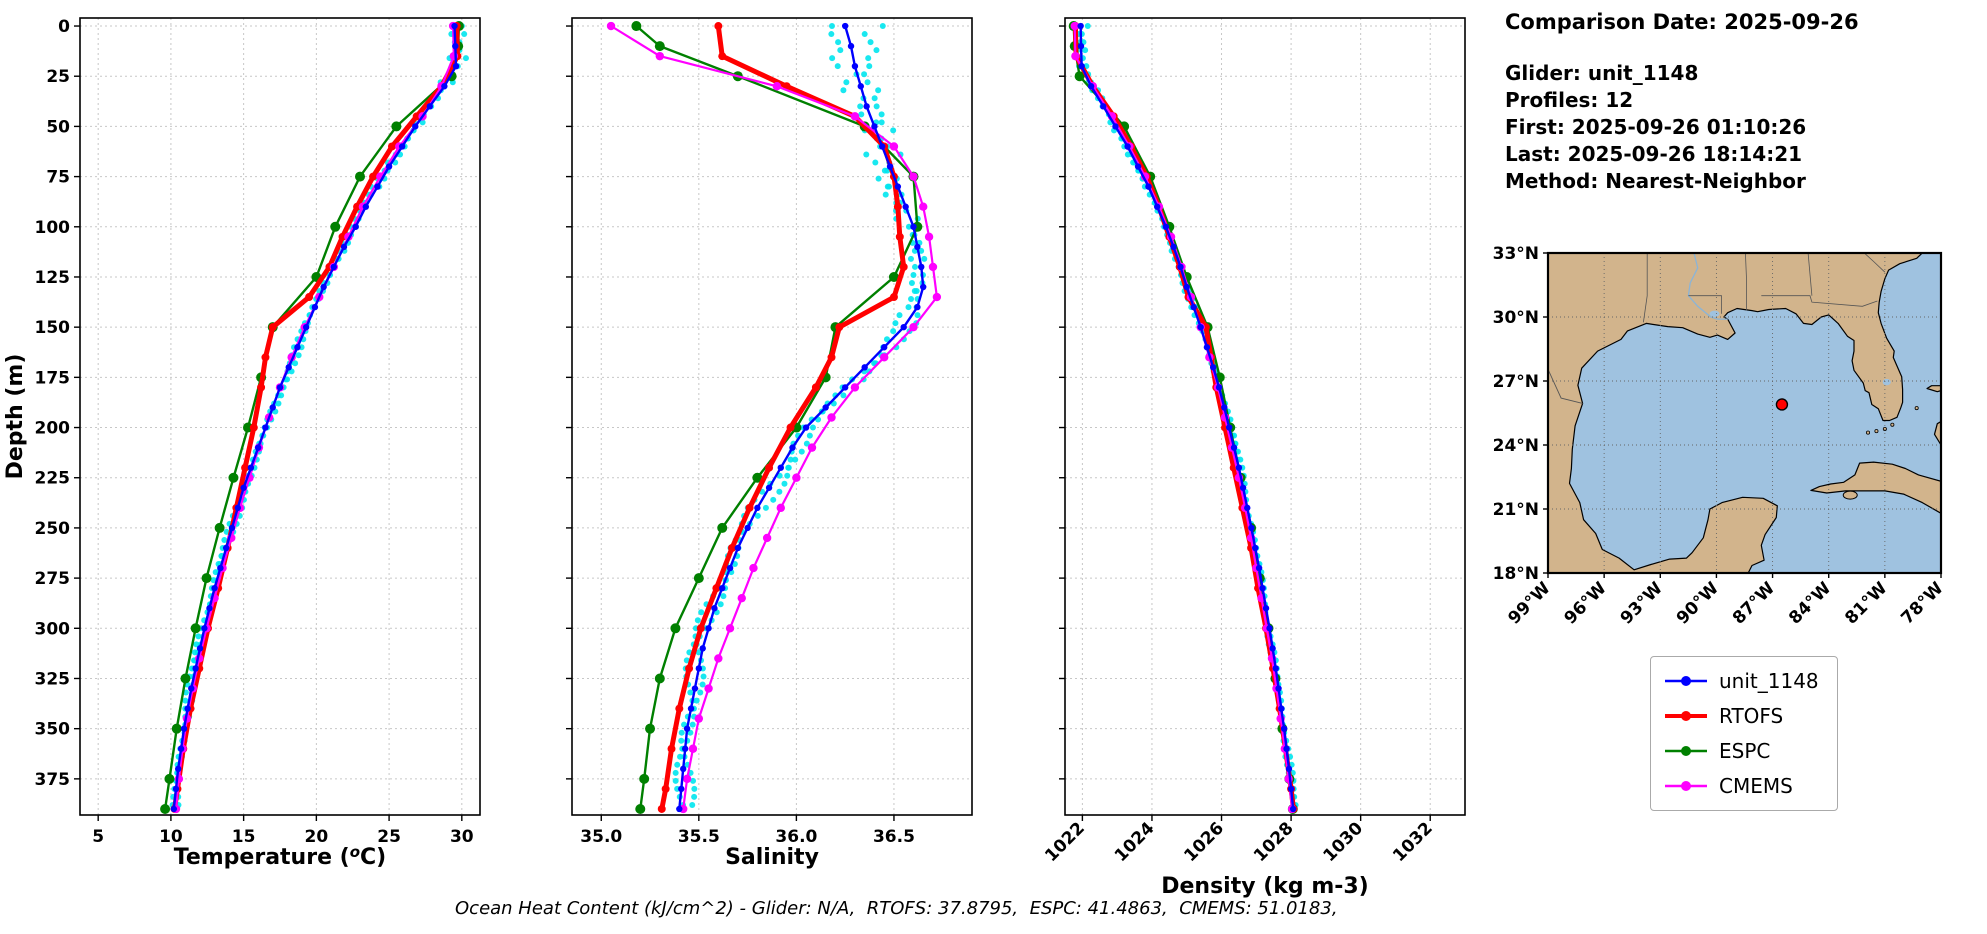  Describe the element at coordinates (1135, 842) in the screenshot. I see `x-tick-label: 1024` at that location.